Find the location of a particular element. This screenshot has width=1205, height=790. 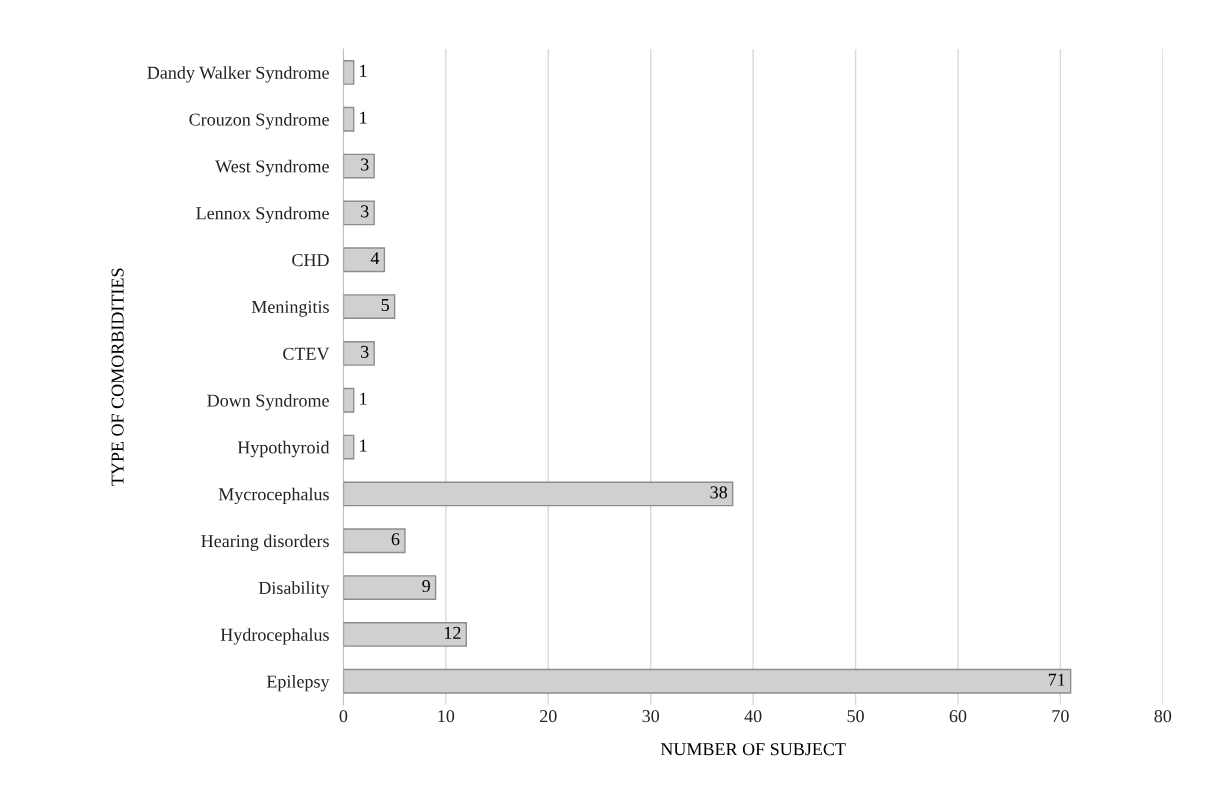

y-tick-label: West Syndrome is located at coordinates (272, 168).